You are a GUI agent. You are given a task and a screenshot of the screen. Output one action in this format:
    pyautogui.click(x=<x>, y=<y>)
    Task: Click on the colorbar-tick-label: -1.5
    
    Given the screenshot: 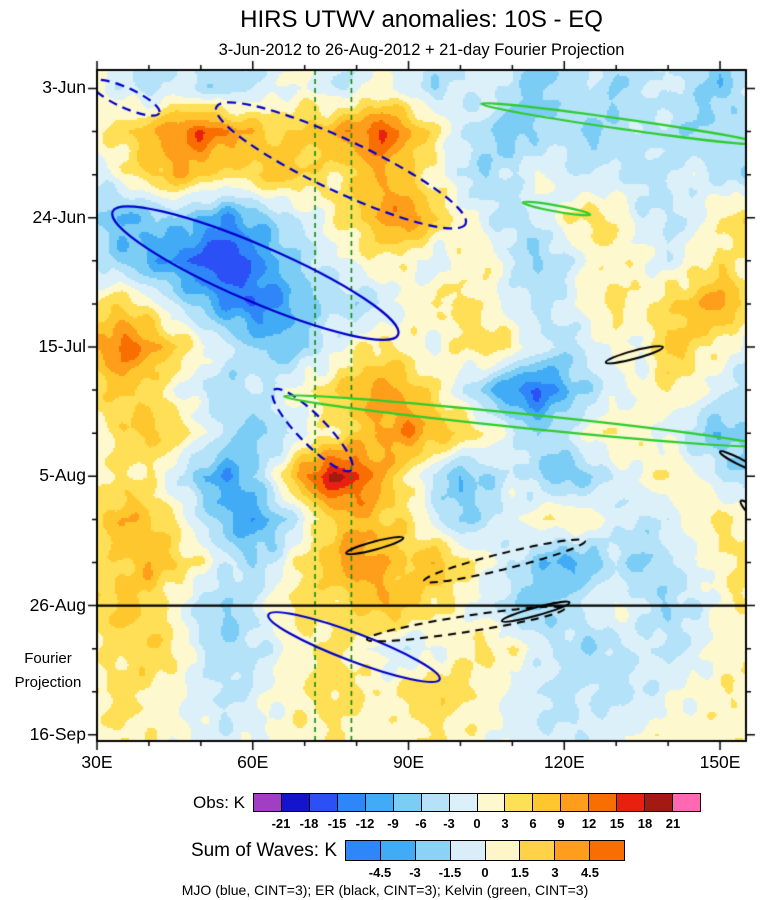 What is the action you would take?
    pyautogui.click(x=450, y=872)
    